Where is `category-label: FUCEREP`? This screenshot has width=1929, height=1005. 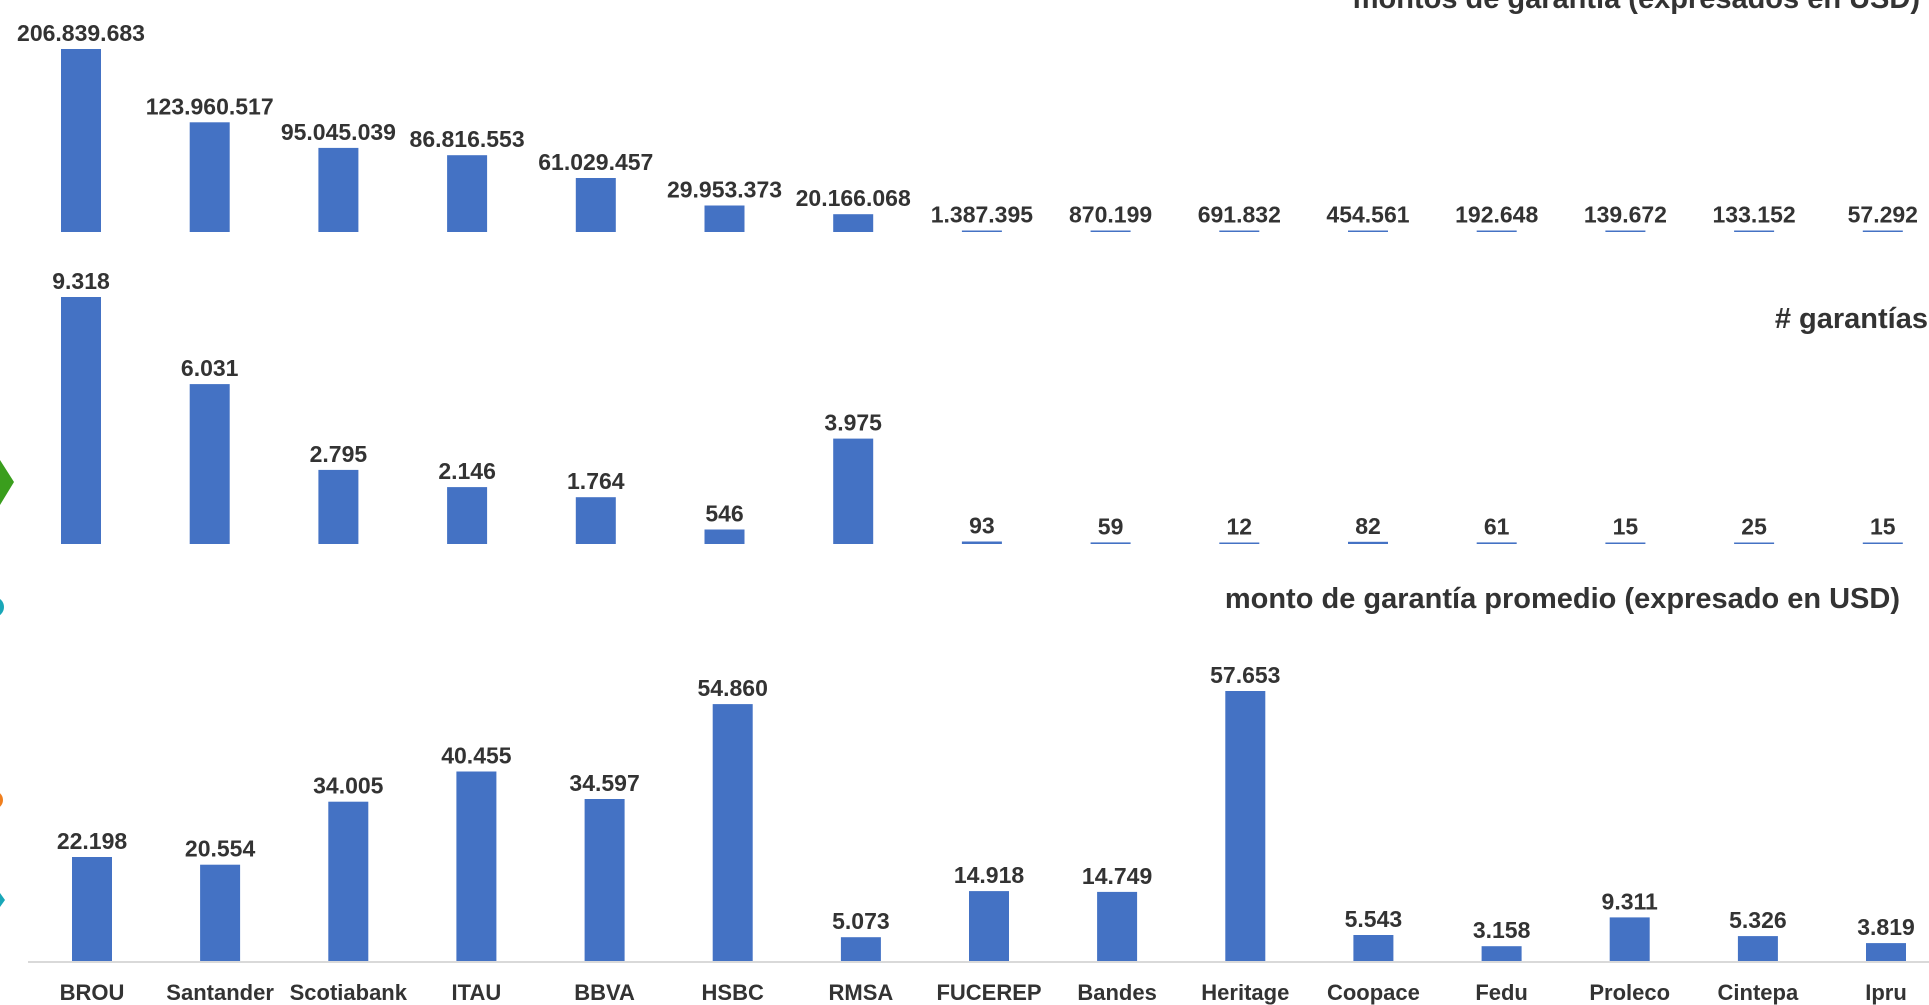 category-label: FUCEREP is located at coordinates (988, 992).